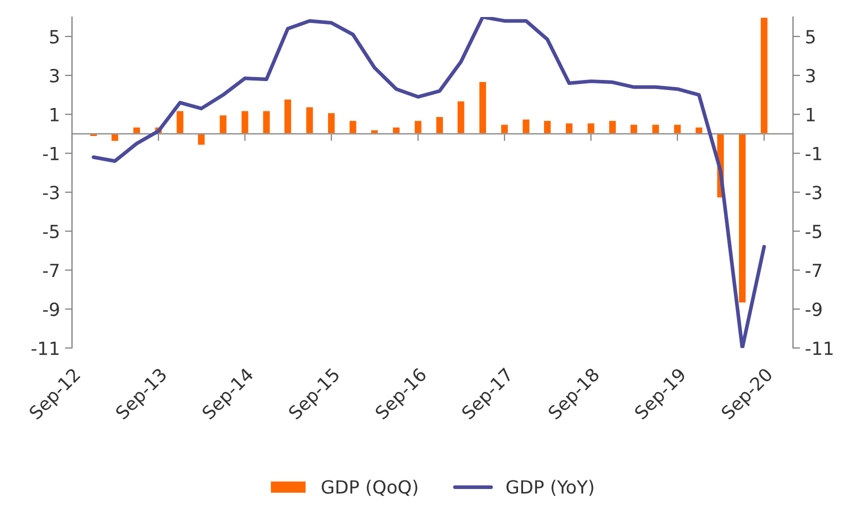 The image size is (853, 525). Describe the element at coordinates (51, 193) in the screenshot. I see `y-tick-label: -3` at that location.